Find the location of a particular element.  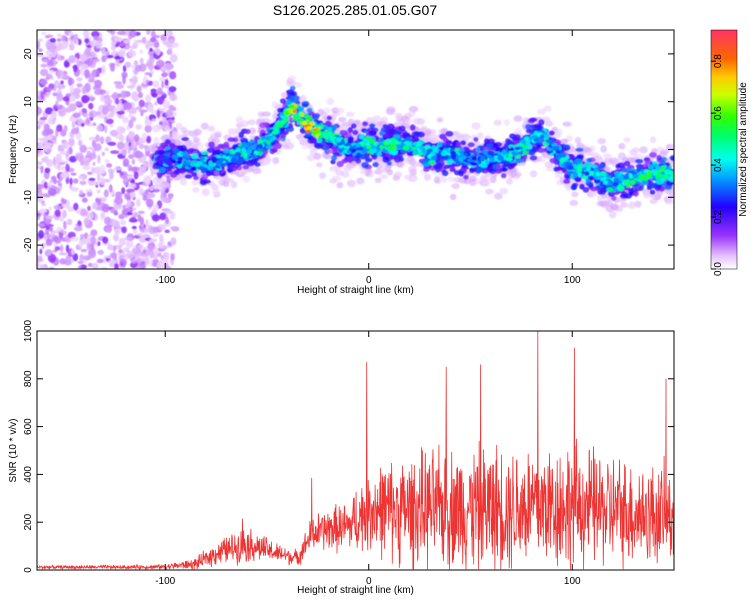

snr-y-tick-label: 400 is located at coordinates (28, 474).